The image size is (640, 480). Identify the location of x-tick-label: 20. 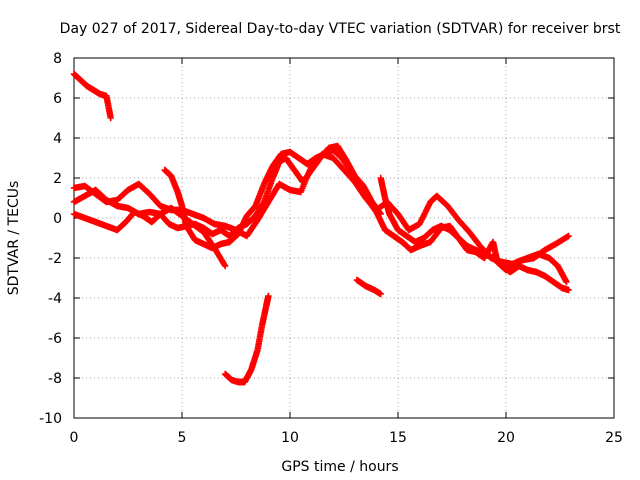
(506, 438).